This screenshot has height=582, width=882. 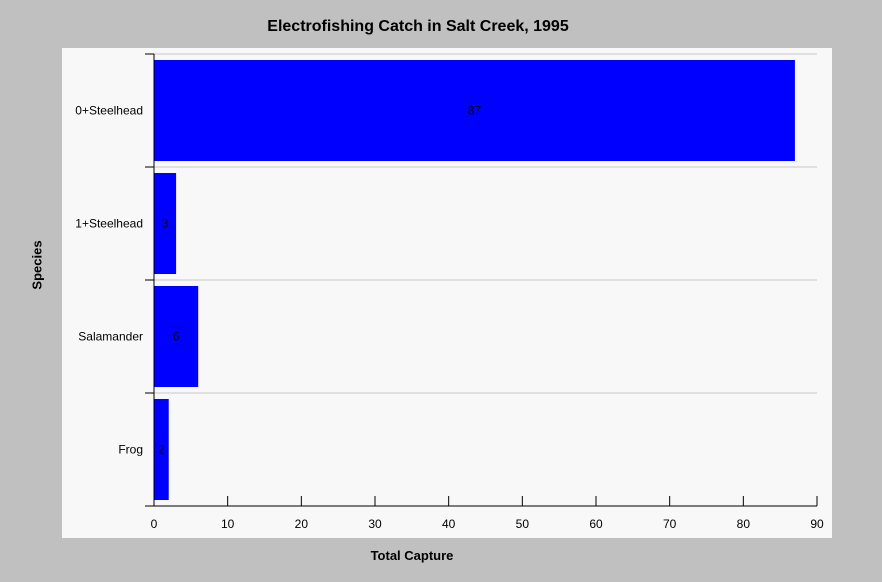 I want to click on x-tick-label: 30, so click(x=375, y=524).